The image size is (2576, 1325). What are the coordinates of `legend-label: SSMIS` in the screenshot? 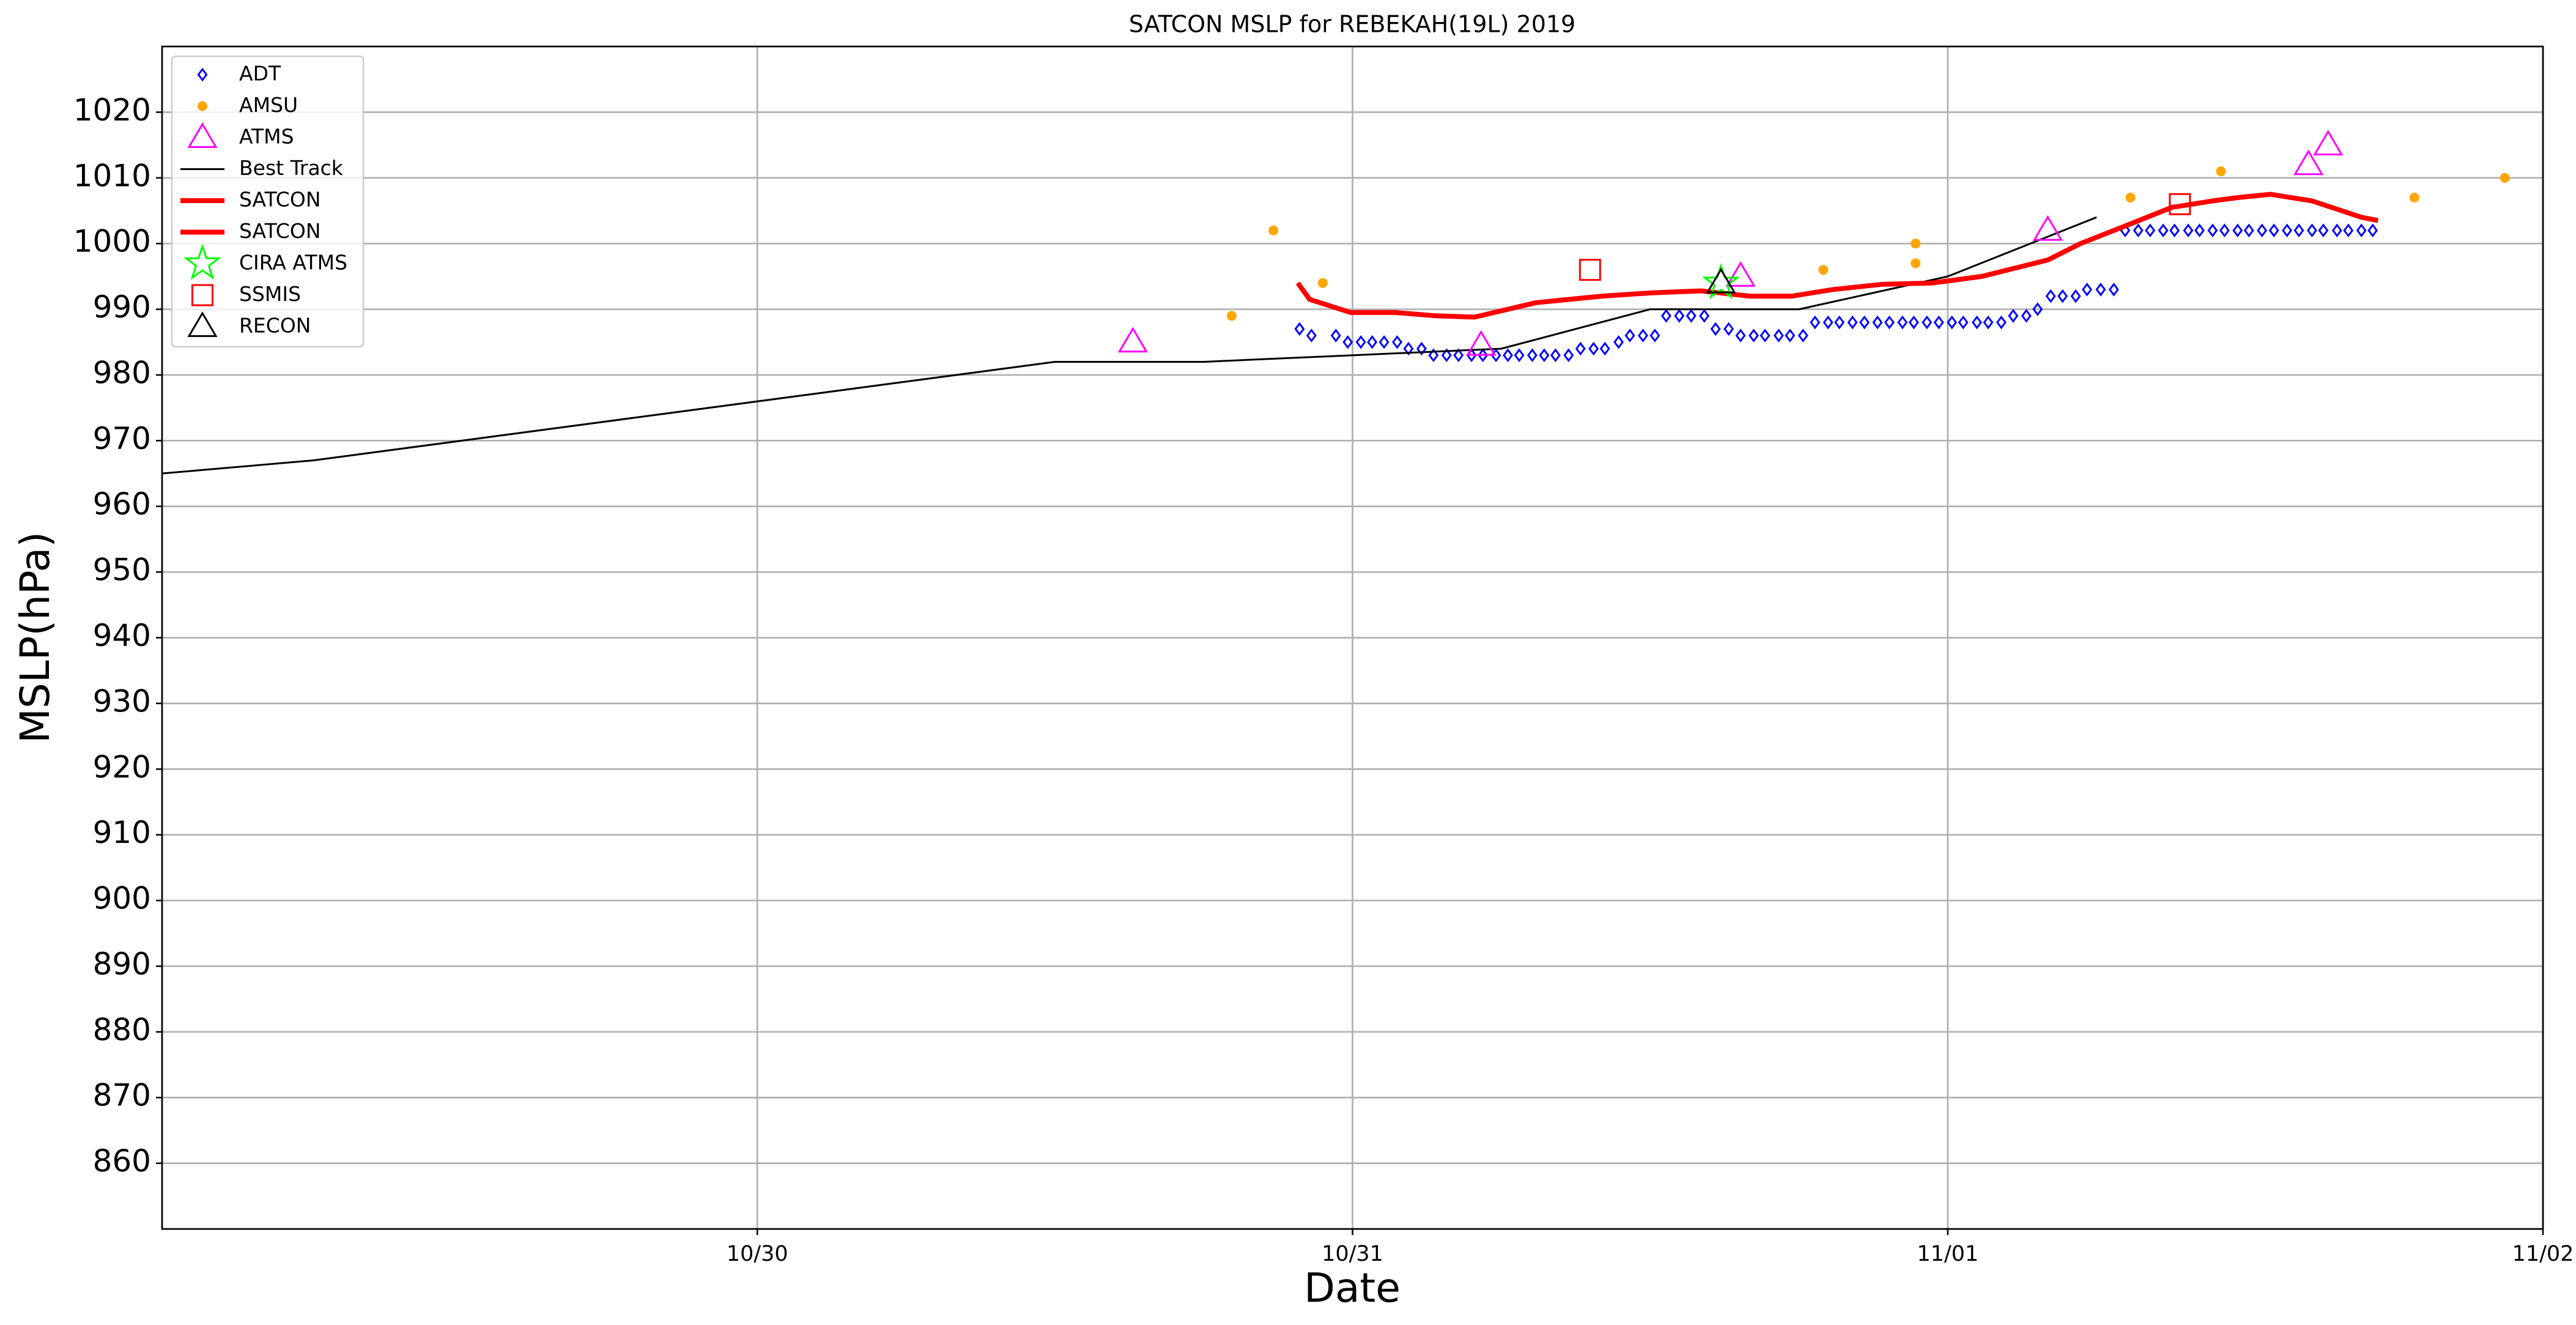 It's located at (270, 294).